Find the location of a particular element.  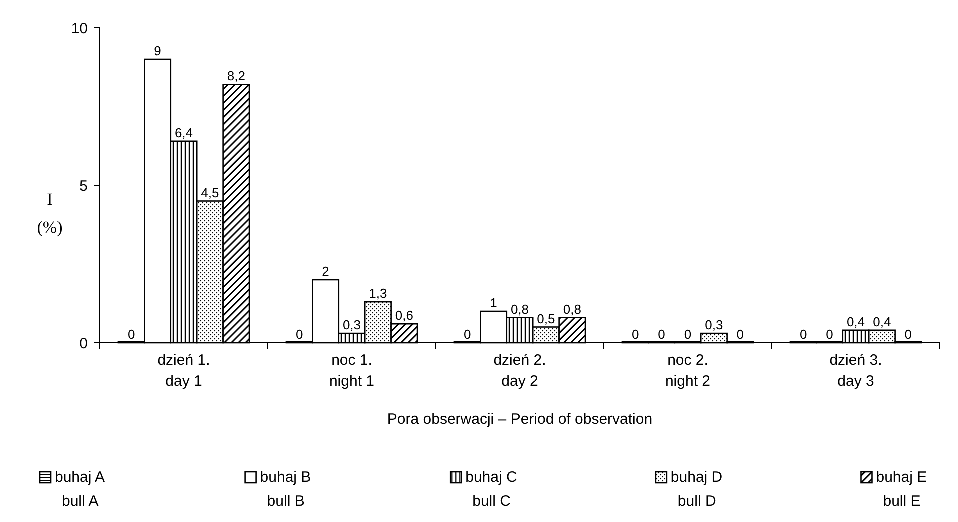

x-tick-label: noc 2. night 2 is located at coordinates (688, 371).